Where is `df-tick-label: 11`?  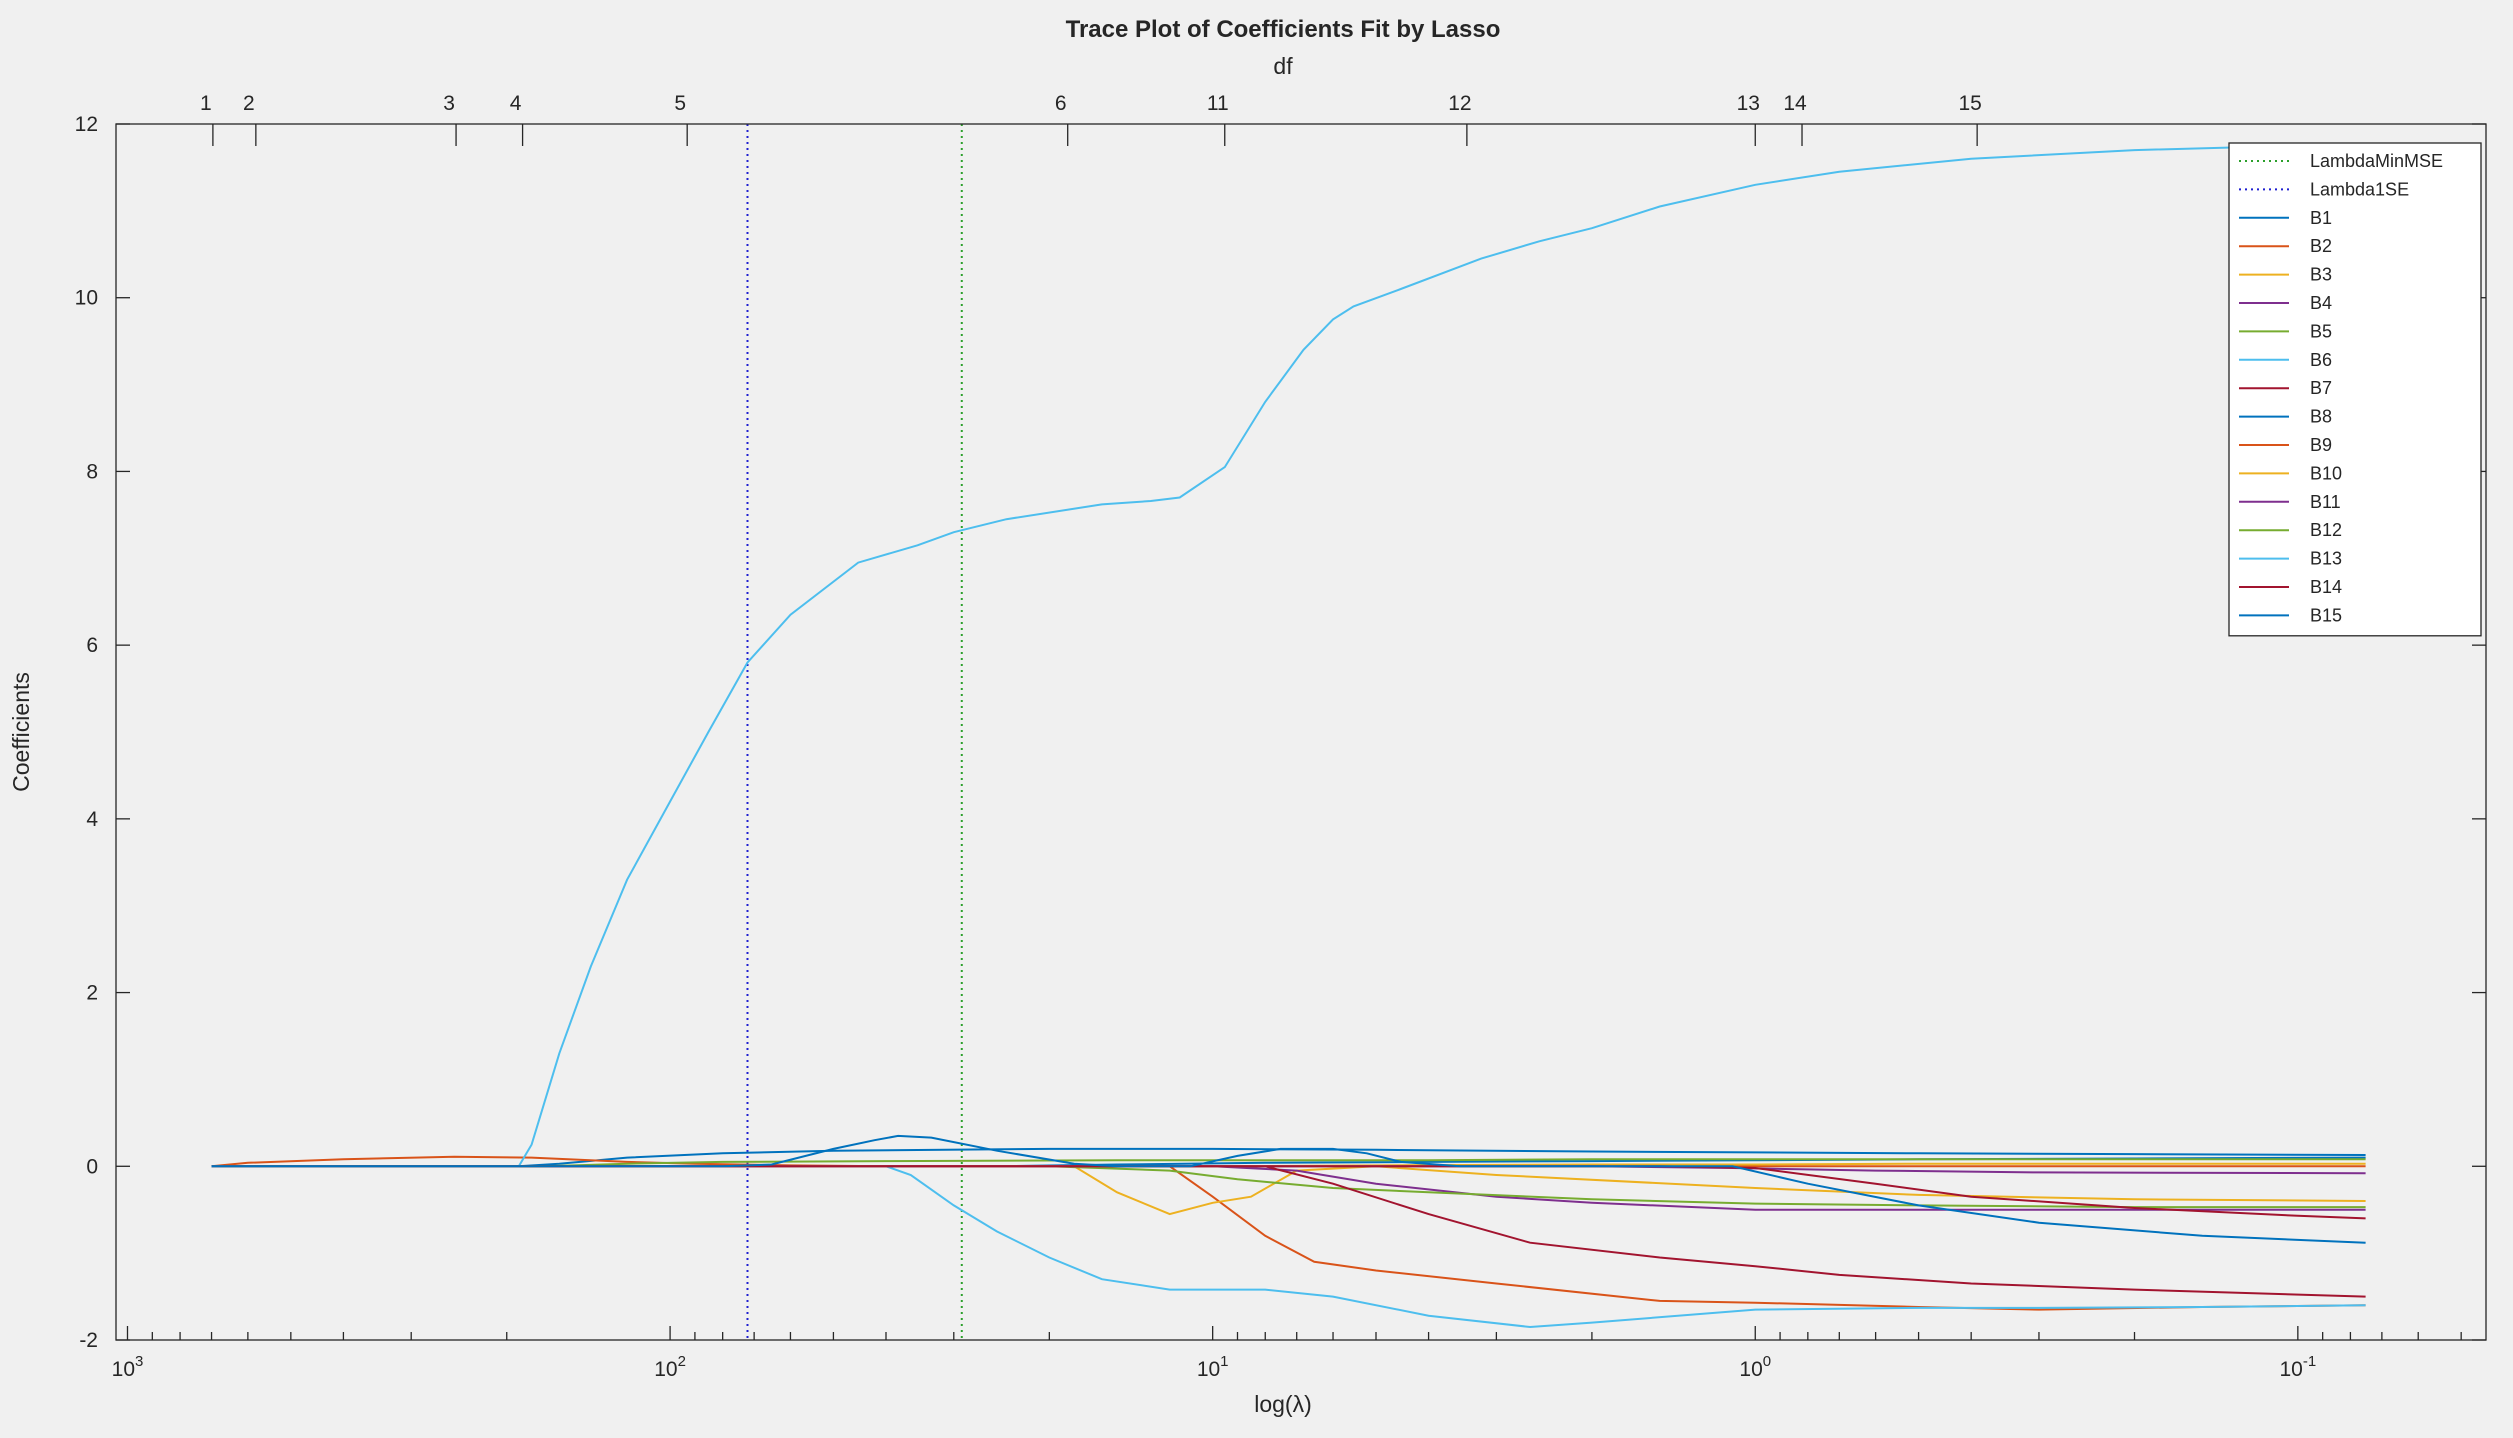
df-tick-label: 11 is located at coordinates (1218, 103).